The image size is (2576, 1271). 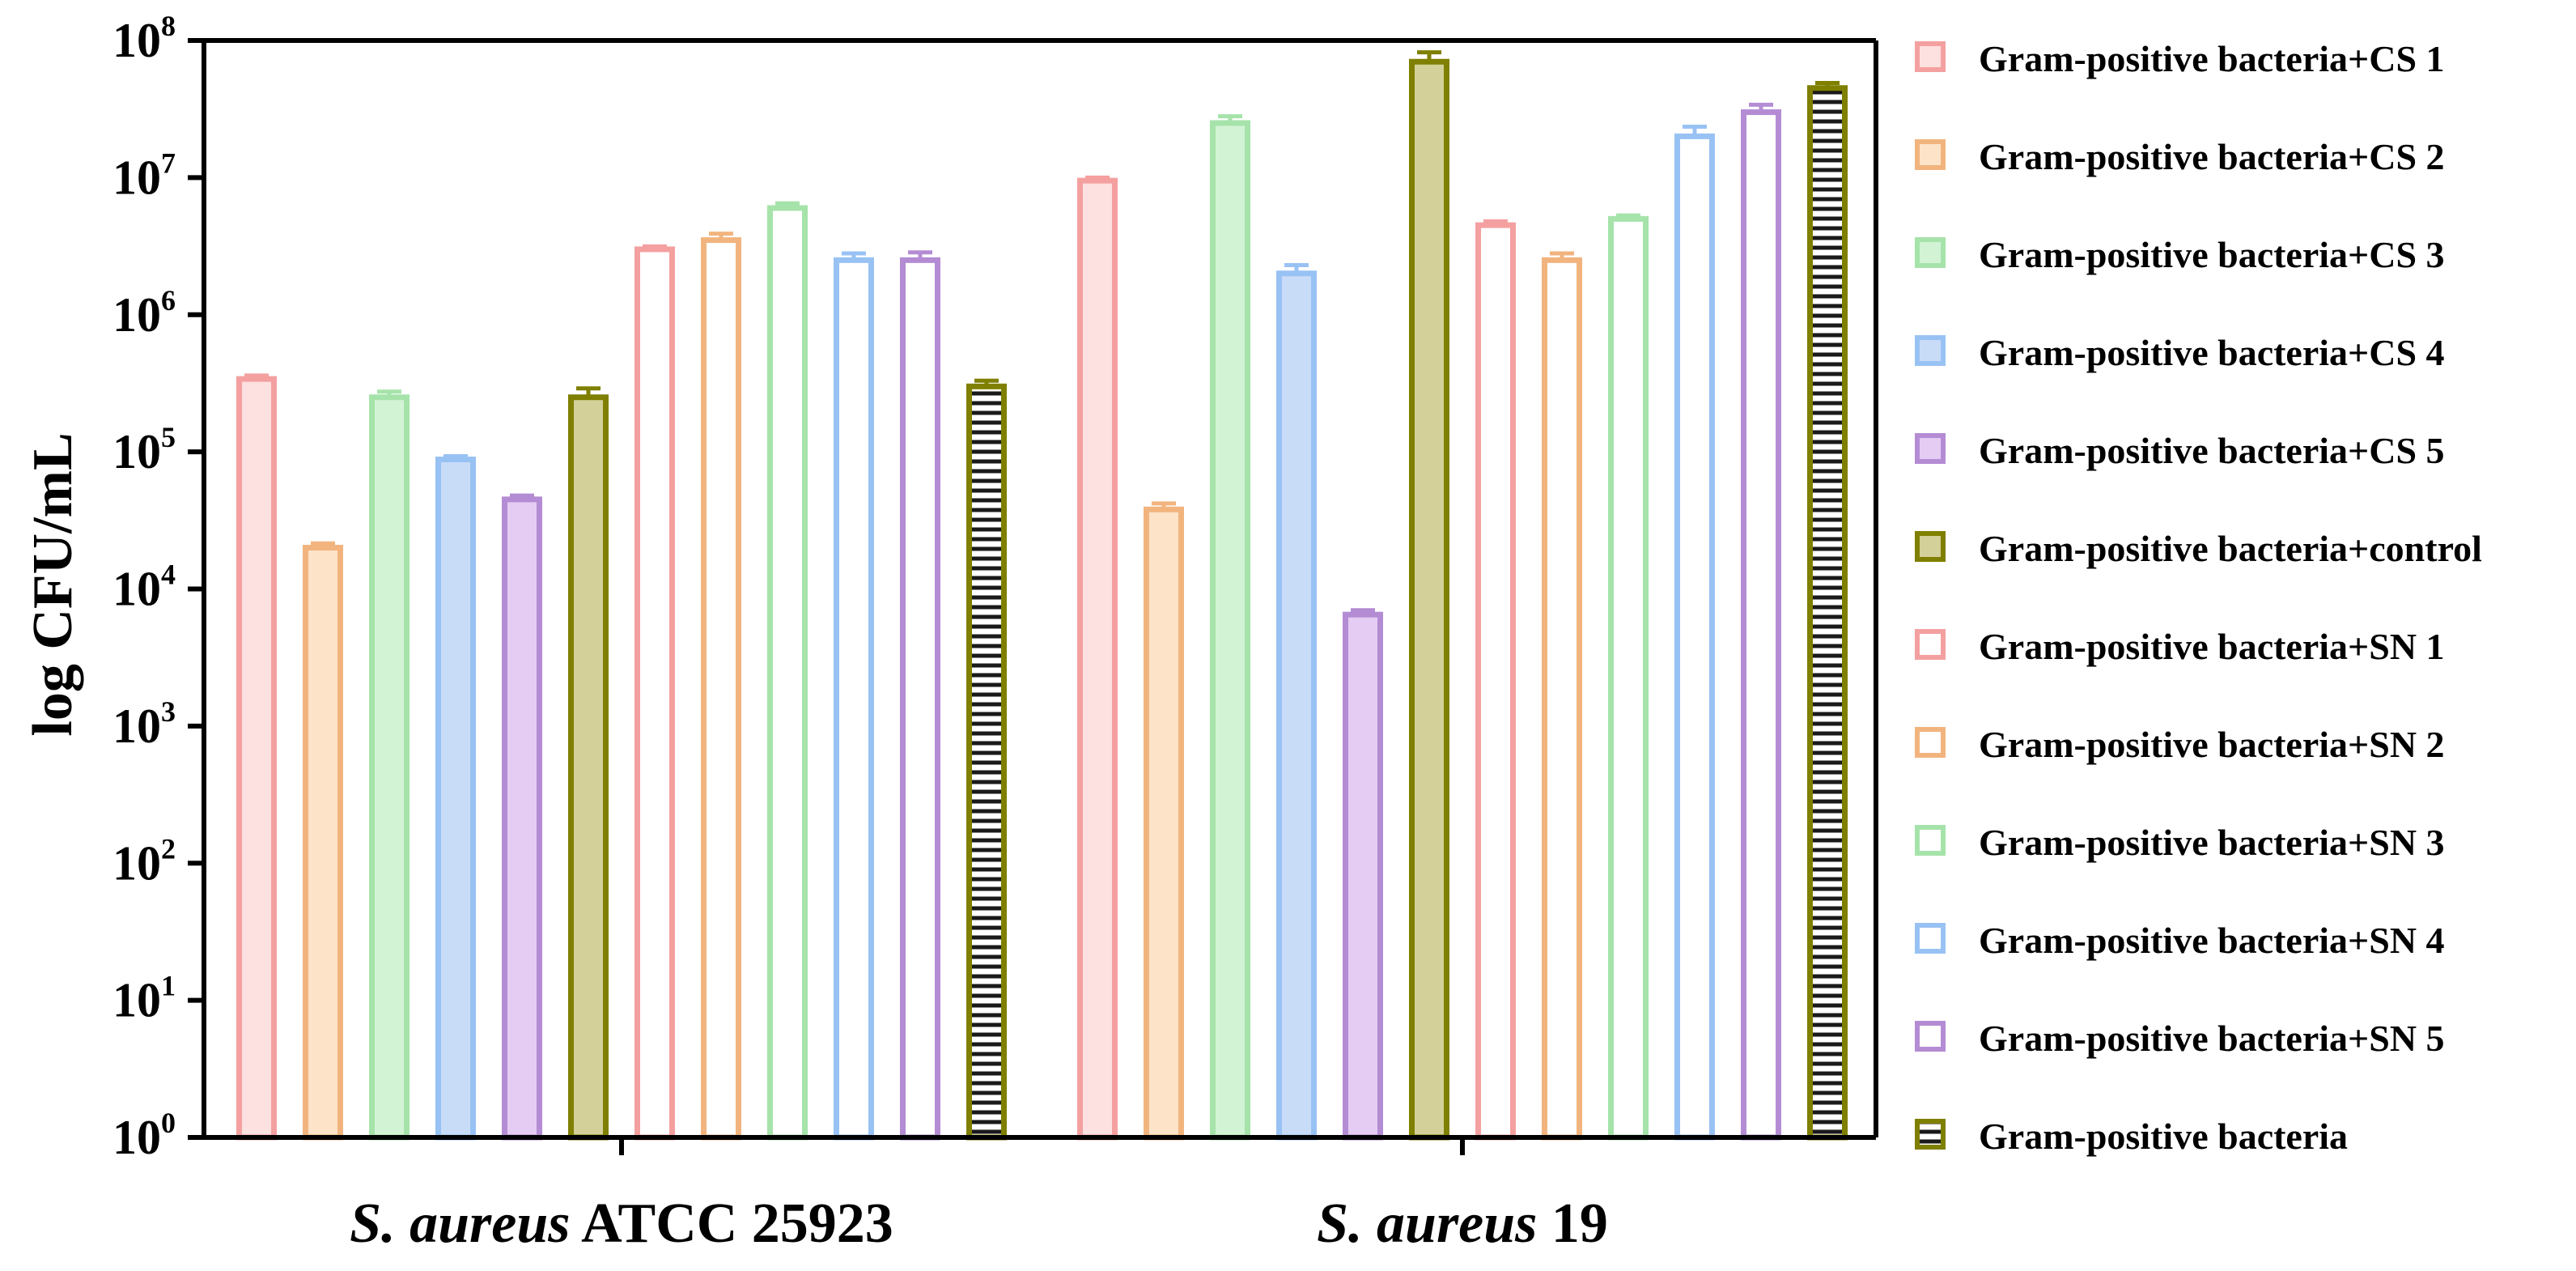 What do you see at coordinates (621, 1224) in the screenshot?
I see `x-category-label: S. aureus ATCC 25923` at bounding box center [621, 1224].